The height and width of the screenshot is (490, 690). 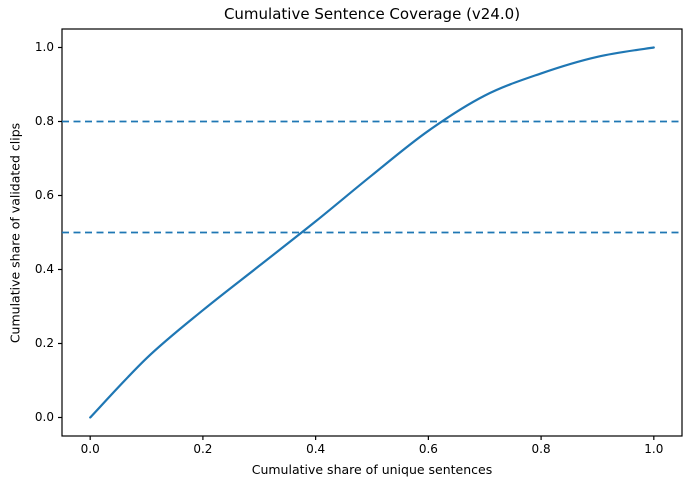 I want to click on chart-title: Cumulative Sentence Coverage (v24.0), so click(x=372, y=14).